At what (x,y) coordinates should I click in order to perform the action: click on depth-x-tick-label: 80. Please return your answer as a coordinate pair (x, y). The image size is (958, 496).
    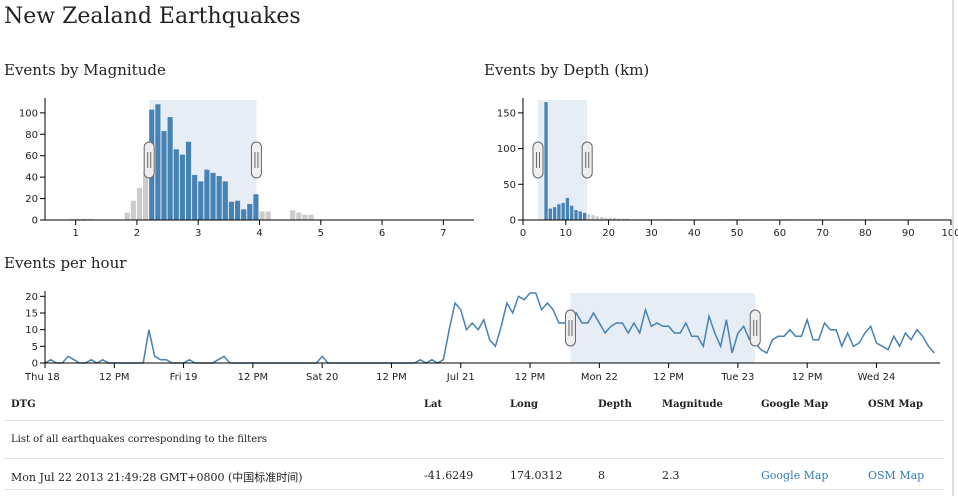
    Looking at the image, I should click on (865, 233).